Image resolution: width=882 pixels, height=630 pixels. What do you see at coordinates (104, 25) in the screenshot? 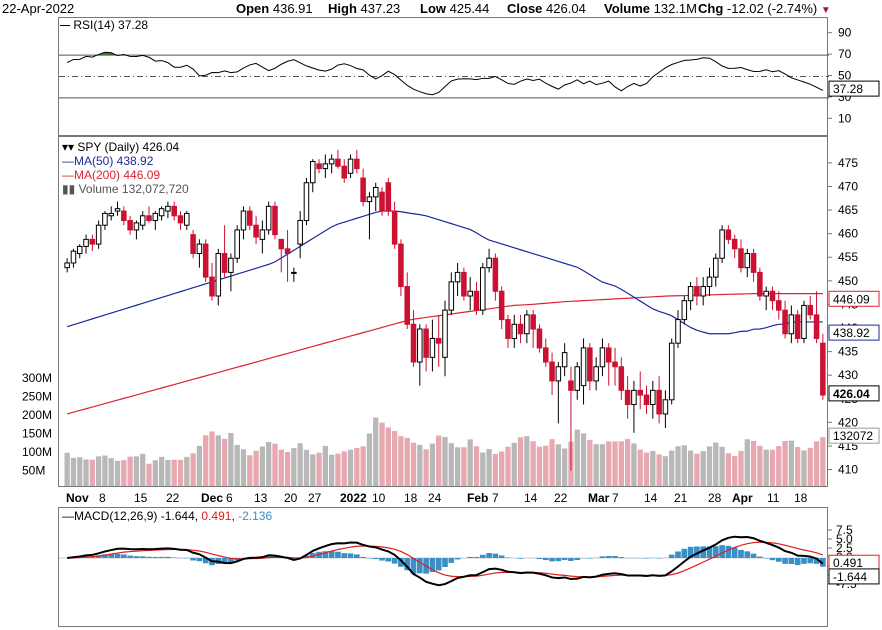
I see `rsi-legend: RSI(14) 37.28` at bounding box center [104, 25].